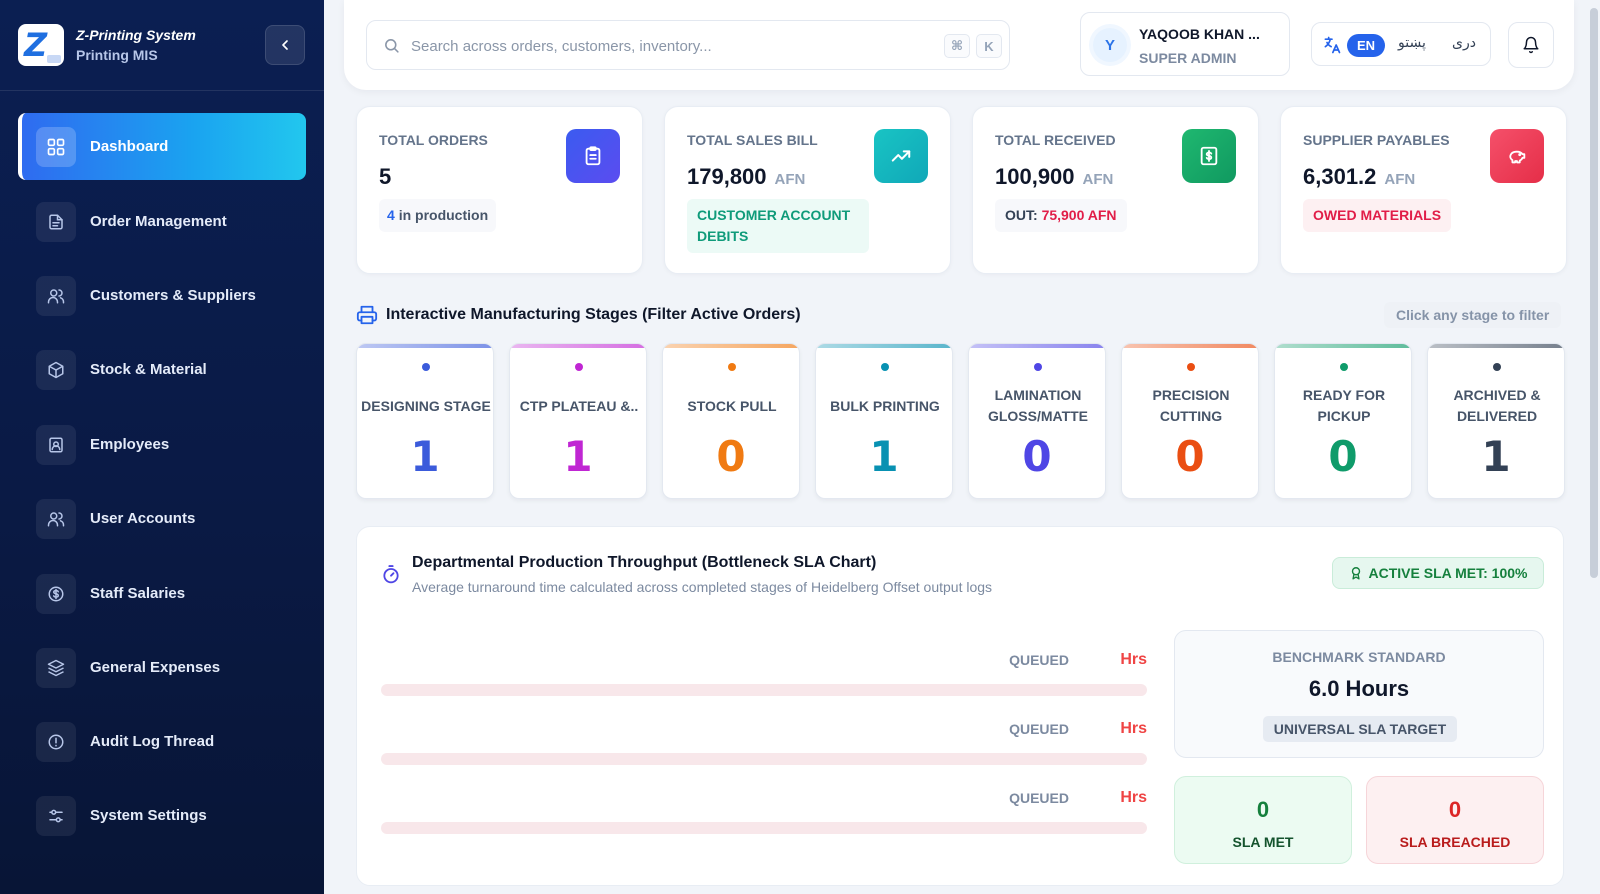 The width and height of the screenshot is (1600, 894). Describe the element at coordinates (425, 421) in the screenshot. I see `stage-card: DESIGNING STAGE 1` at that location.